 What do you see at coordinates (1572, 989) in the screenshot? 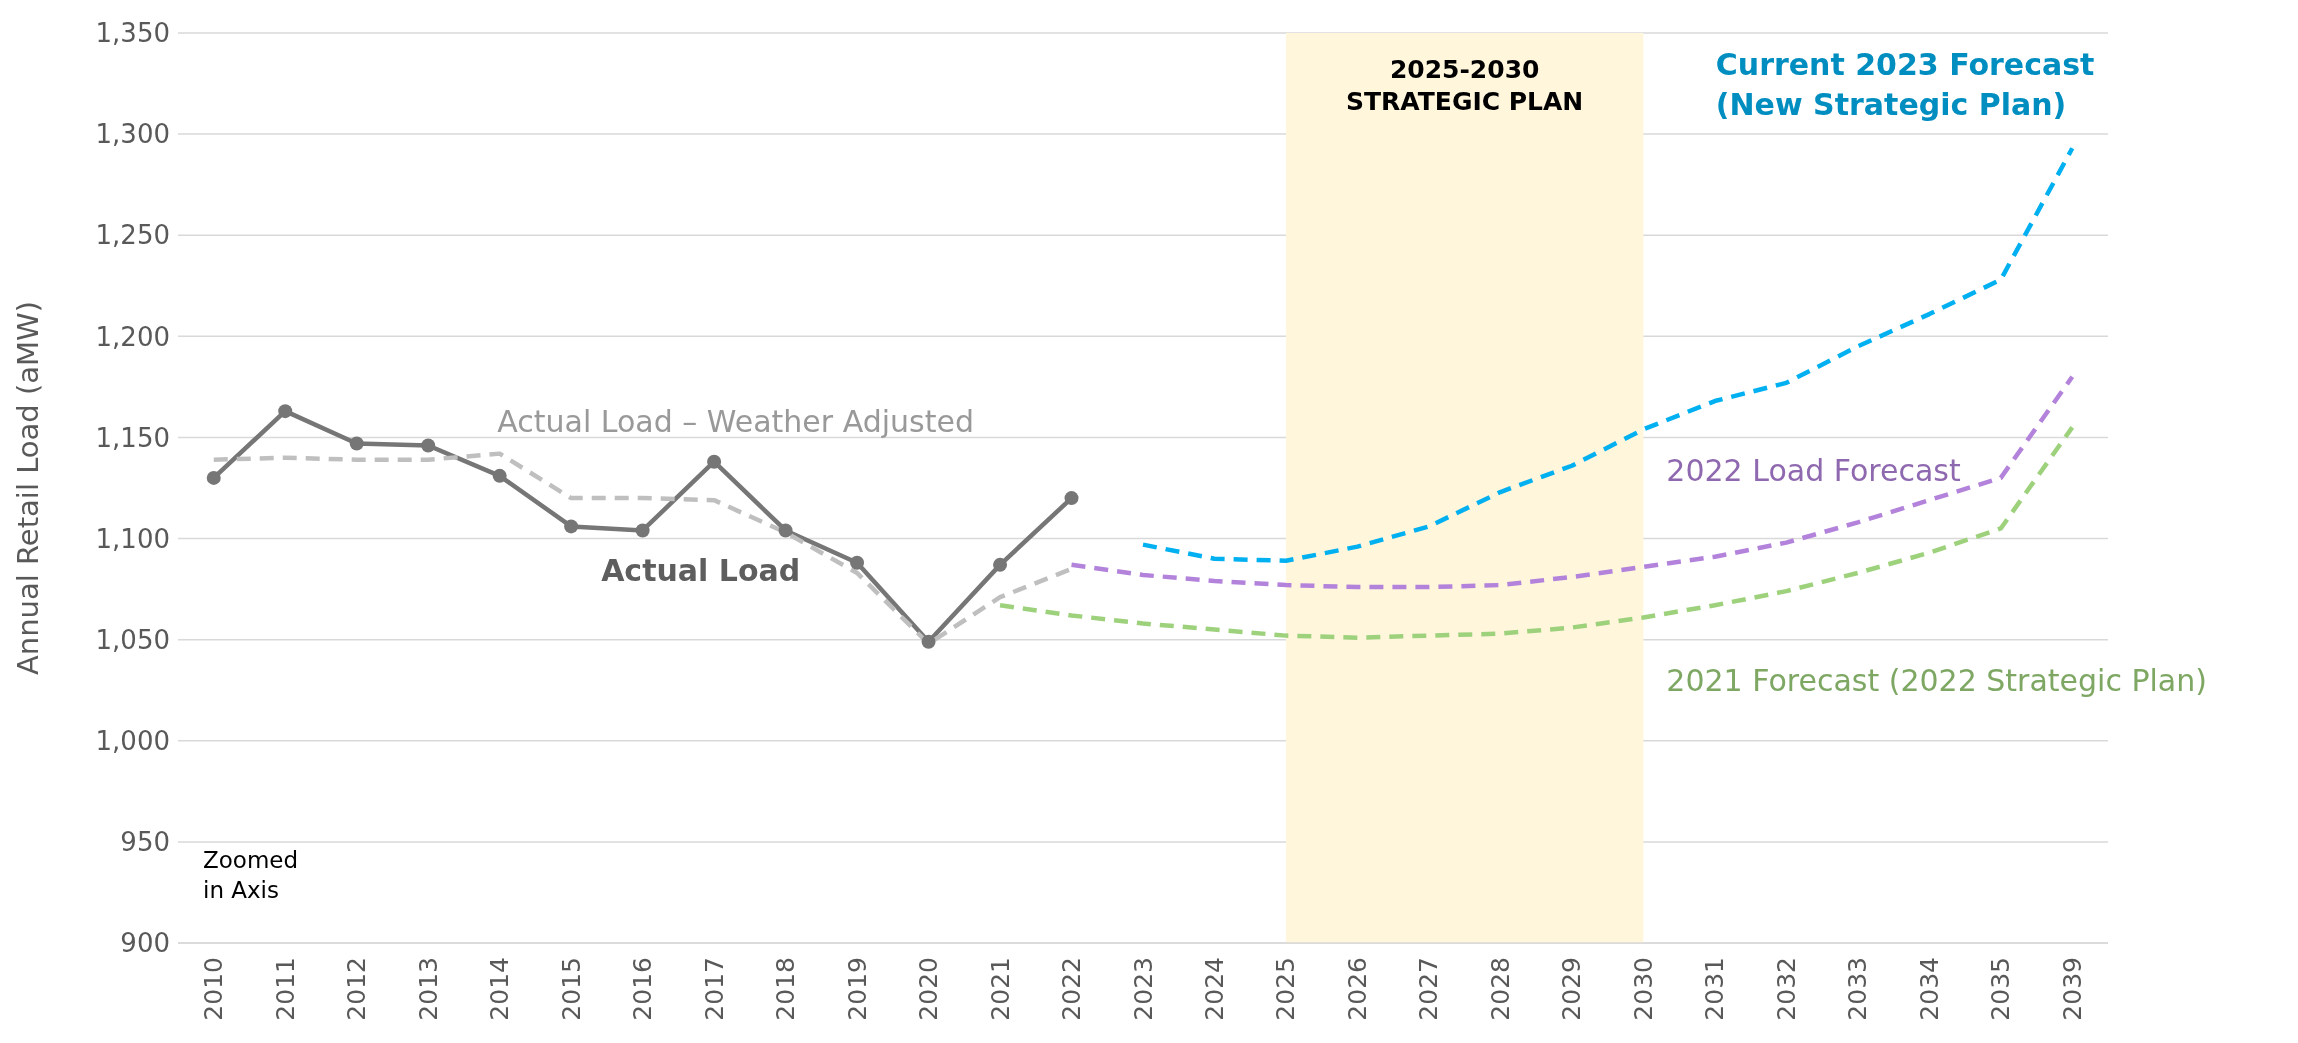
I see `x-tick-label: 2029` at bounding box center [1572, 989].